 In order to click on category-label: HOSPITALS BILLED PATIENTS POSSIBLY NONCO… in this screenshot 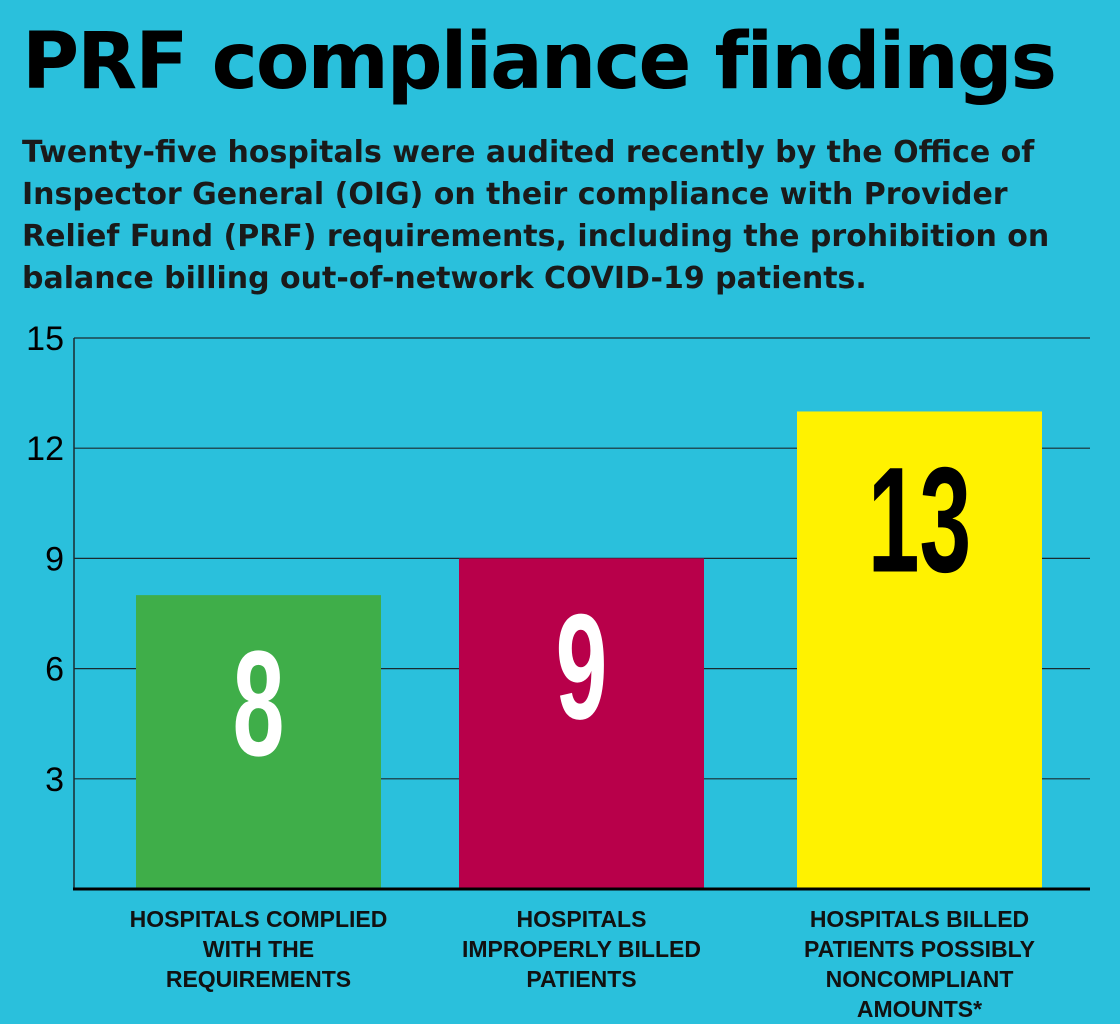, I will do `click(919, 964)`.